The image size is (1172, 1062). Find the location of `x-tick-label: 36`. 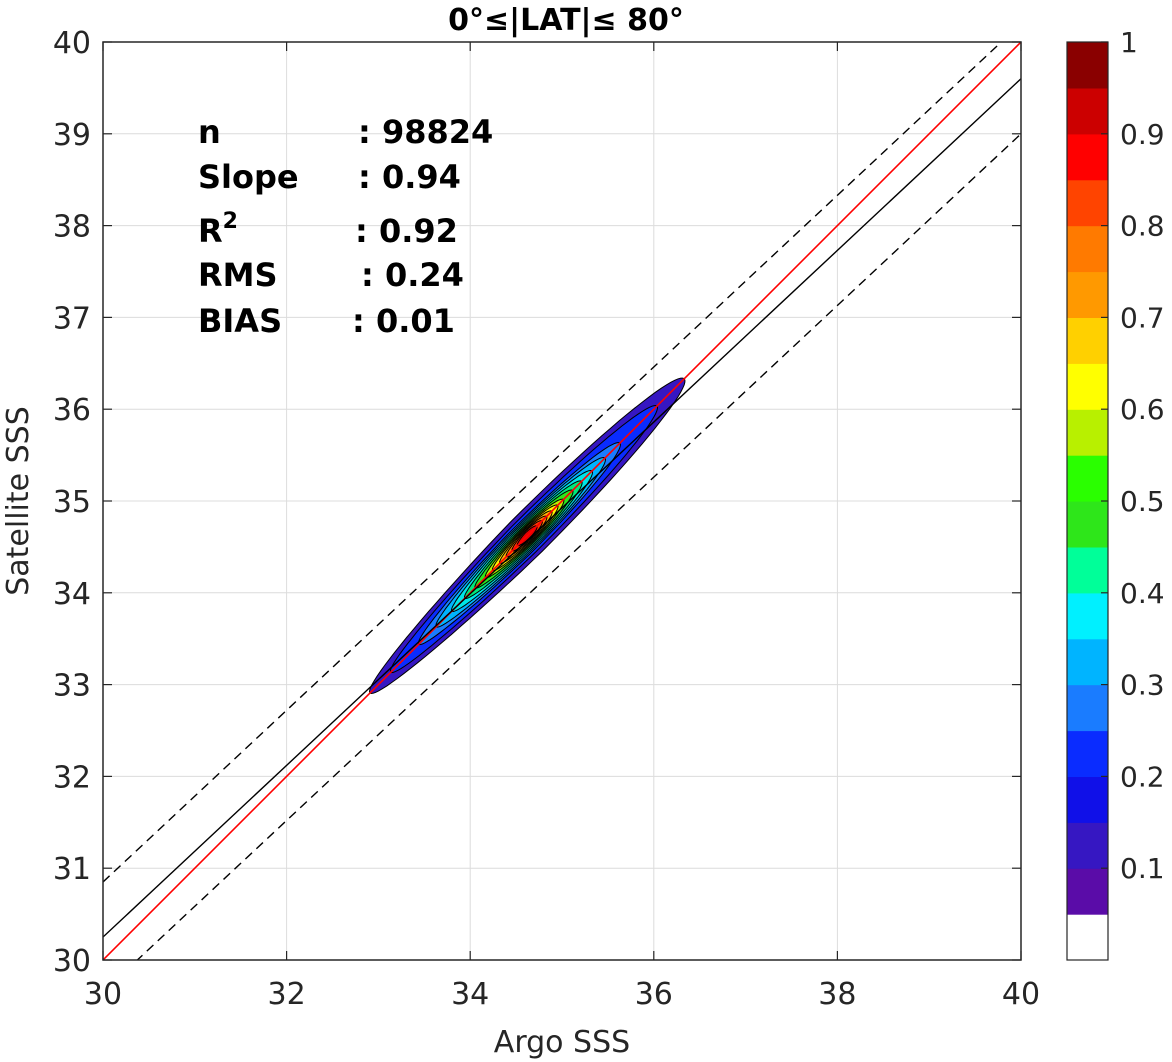

x-tick-label: 36 is located at coordinates (654, 994).